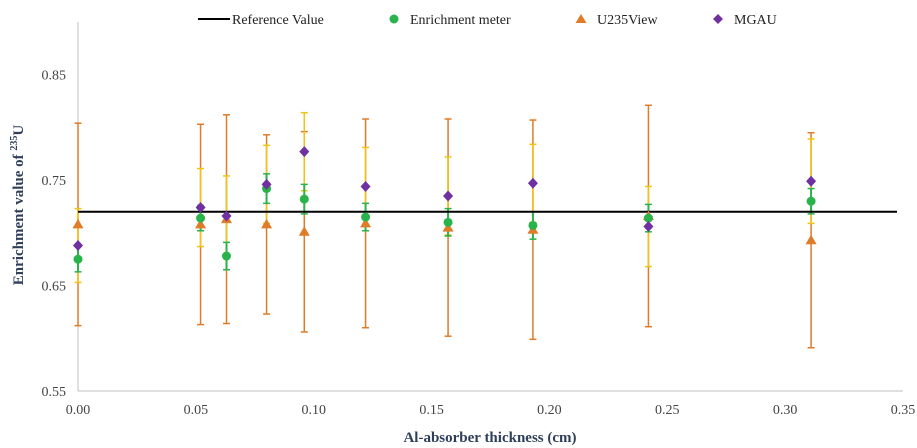 The image size is (917, 448). What do you see at coordinates (78, 410) in the screenshot?
I see `x-tick-label: 0.00` at bounding box center [78, 410].